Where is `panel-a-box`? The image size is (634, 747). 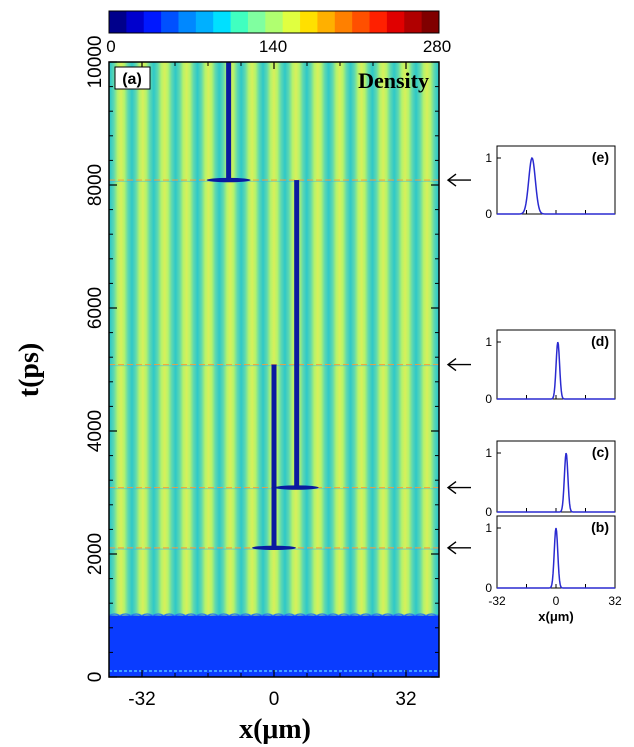
panel-a-box is located at coordinates (132, 78).